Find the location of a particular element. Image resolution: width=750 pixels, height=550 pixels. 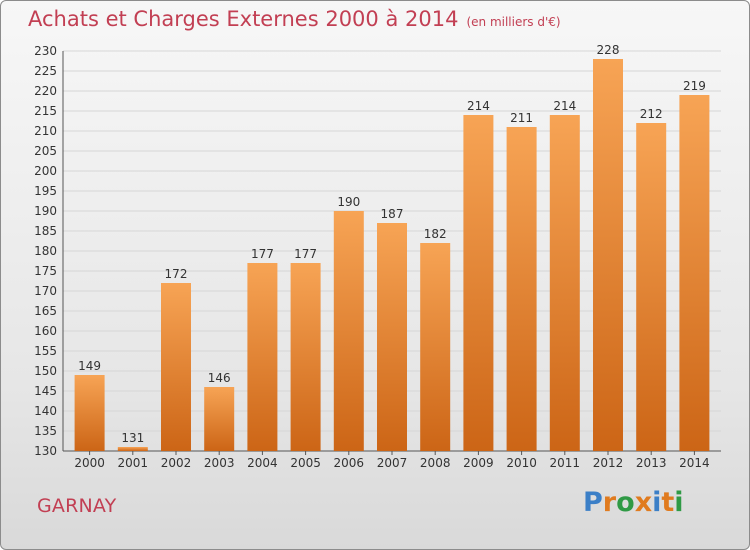

data-label: 228 is located at coordinates (608, 50).